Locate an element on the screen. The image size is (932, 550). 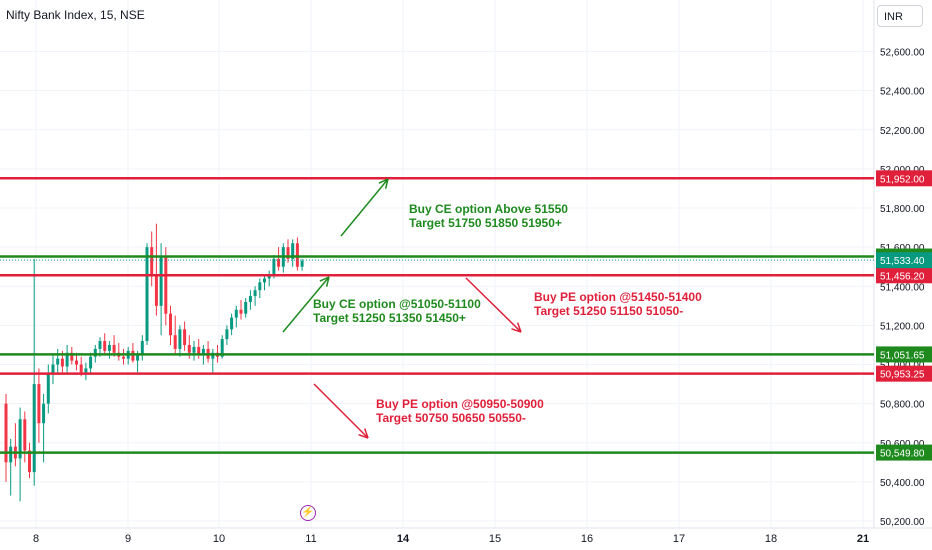
x-tick-label: 18 is located at coordinates (771, 539).